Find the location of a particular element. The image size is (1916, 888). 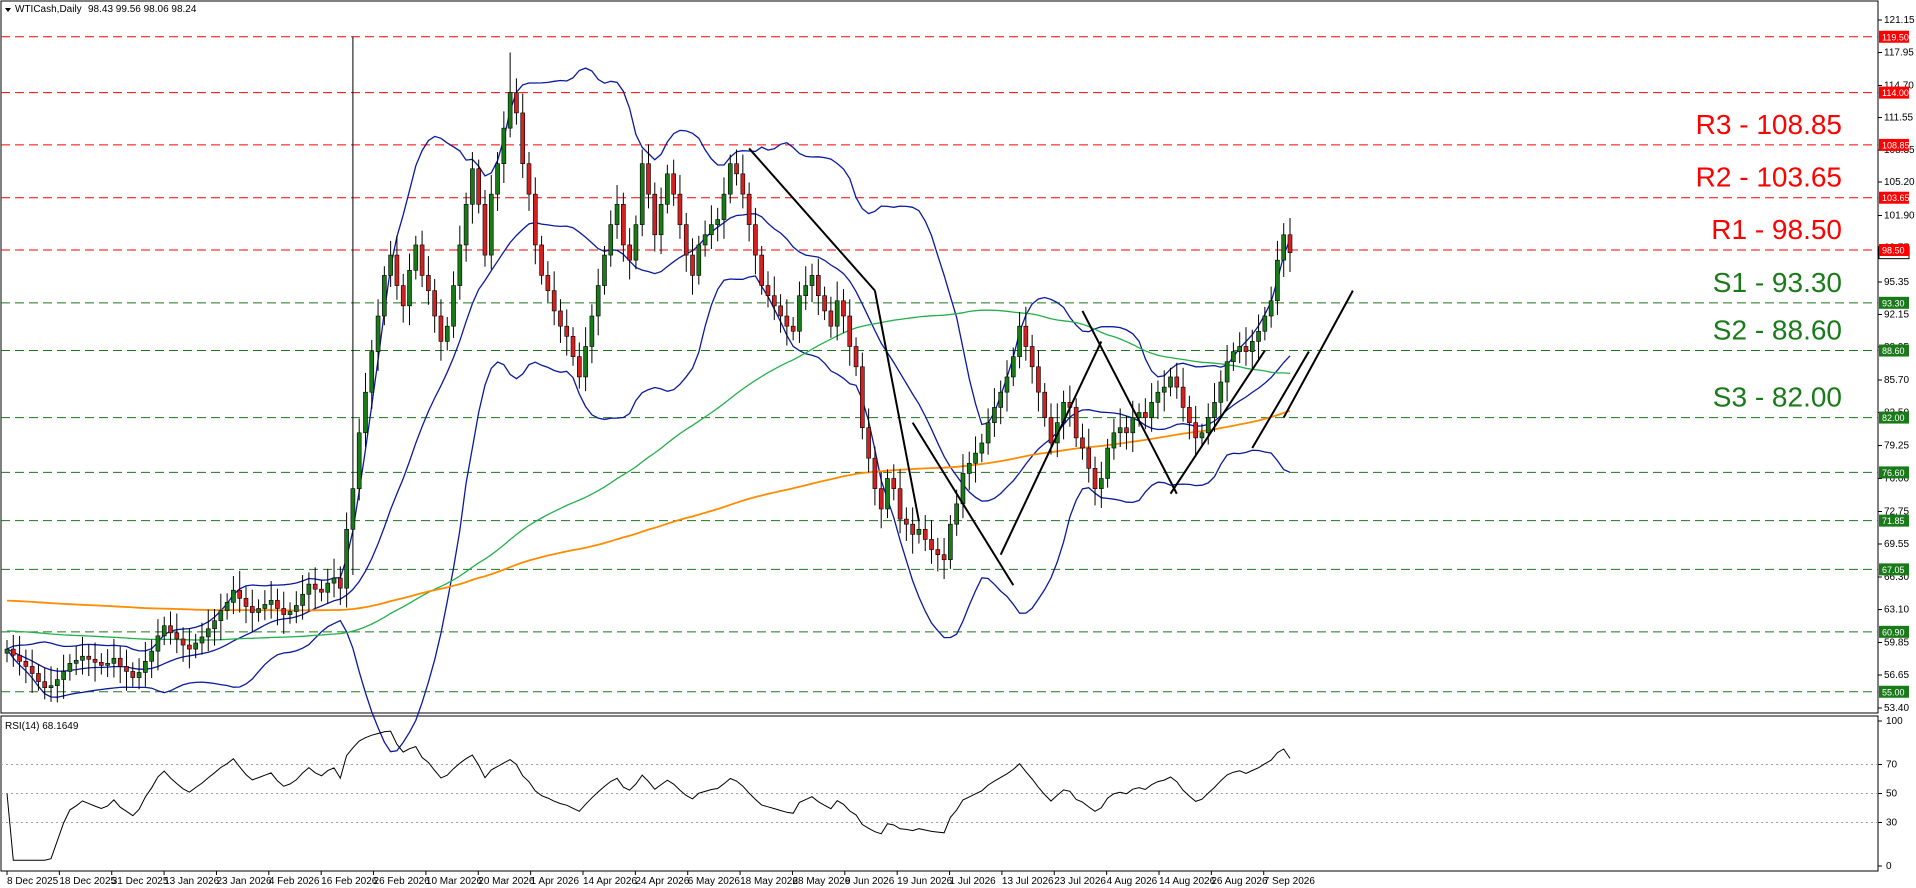

time-tick-label: 24 Apr 2026 is located at coordinates (662, 881).